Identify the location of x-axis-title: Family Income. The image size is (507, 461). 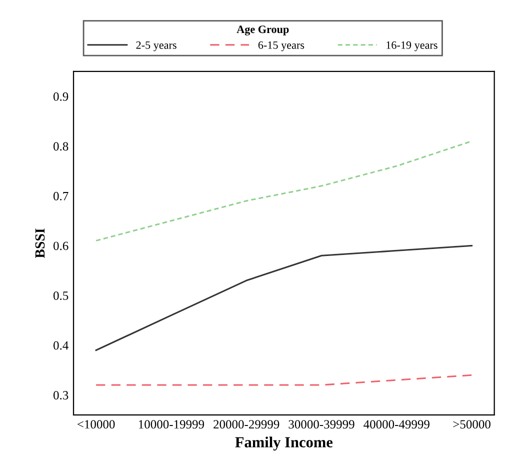
(284, 443).